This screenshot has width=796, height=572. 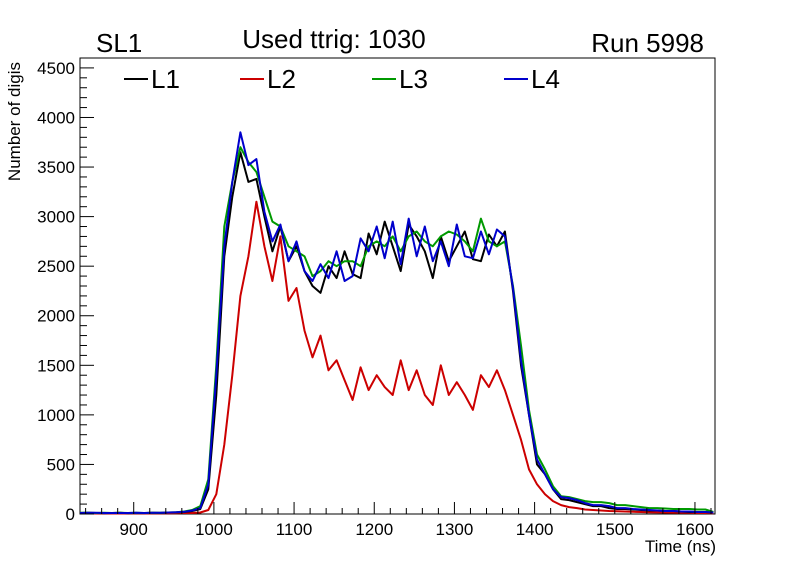 What do you see at coordinates (56, 266) in the screenshot?
I see `y-tick-label: 2500` at bounding box center [56, 266].